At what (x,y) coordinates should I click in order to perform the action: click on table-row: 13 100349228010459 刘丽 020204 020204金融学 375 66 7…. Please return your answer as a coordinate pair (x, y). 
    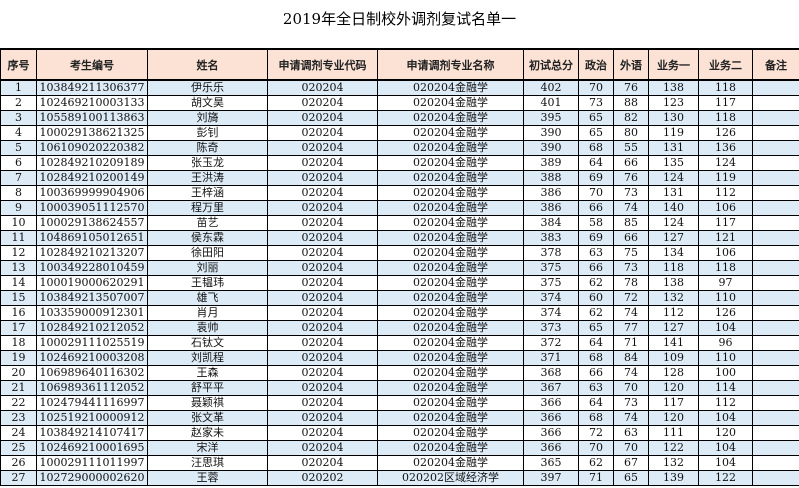
    Looking at the image, I should click on (399, 268).